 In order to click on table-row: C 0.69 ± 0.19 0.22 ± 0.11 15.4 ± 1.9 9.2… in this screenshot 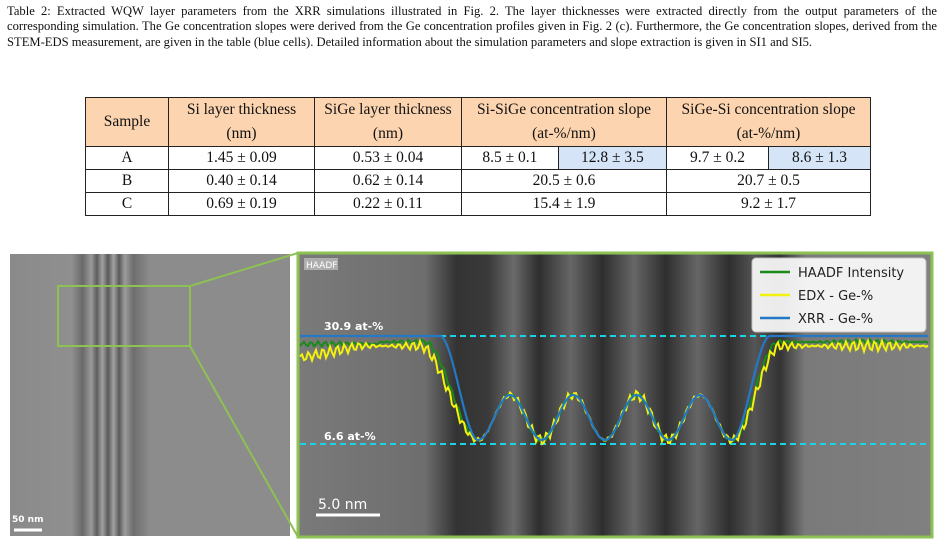, I will do `click(478, 204)`.